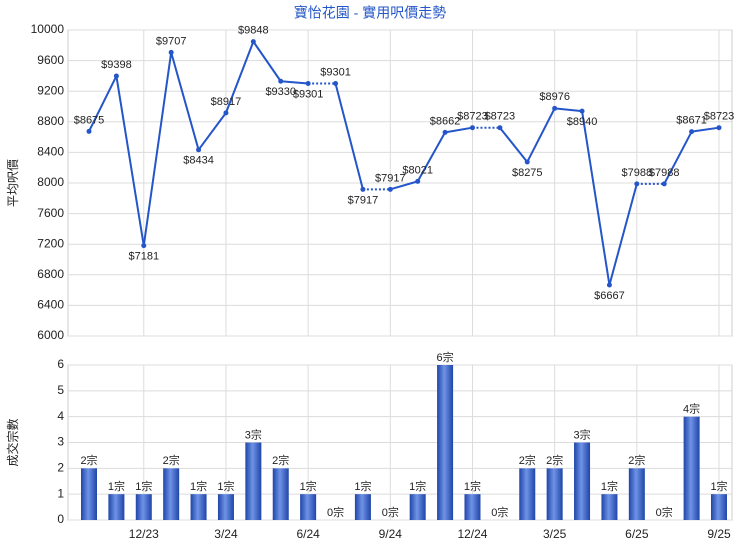  I want to click on value-label: $7988, so click(664, 173).